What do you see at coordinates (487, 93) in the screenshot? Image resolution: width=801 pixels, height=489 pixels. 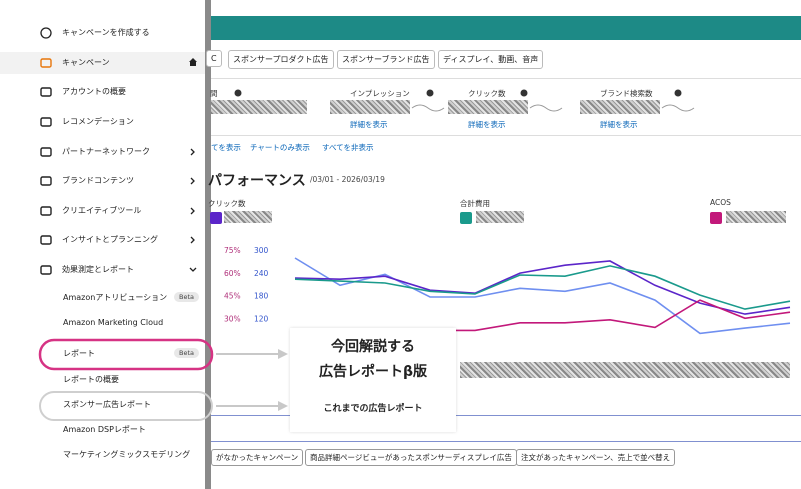 I see `metric-label: クリック数` at bounding box center [487, 93].